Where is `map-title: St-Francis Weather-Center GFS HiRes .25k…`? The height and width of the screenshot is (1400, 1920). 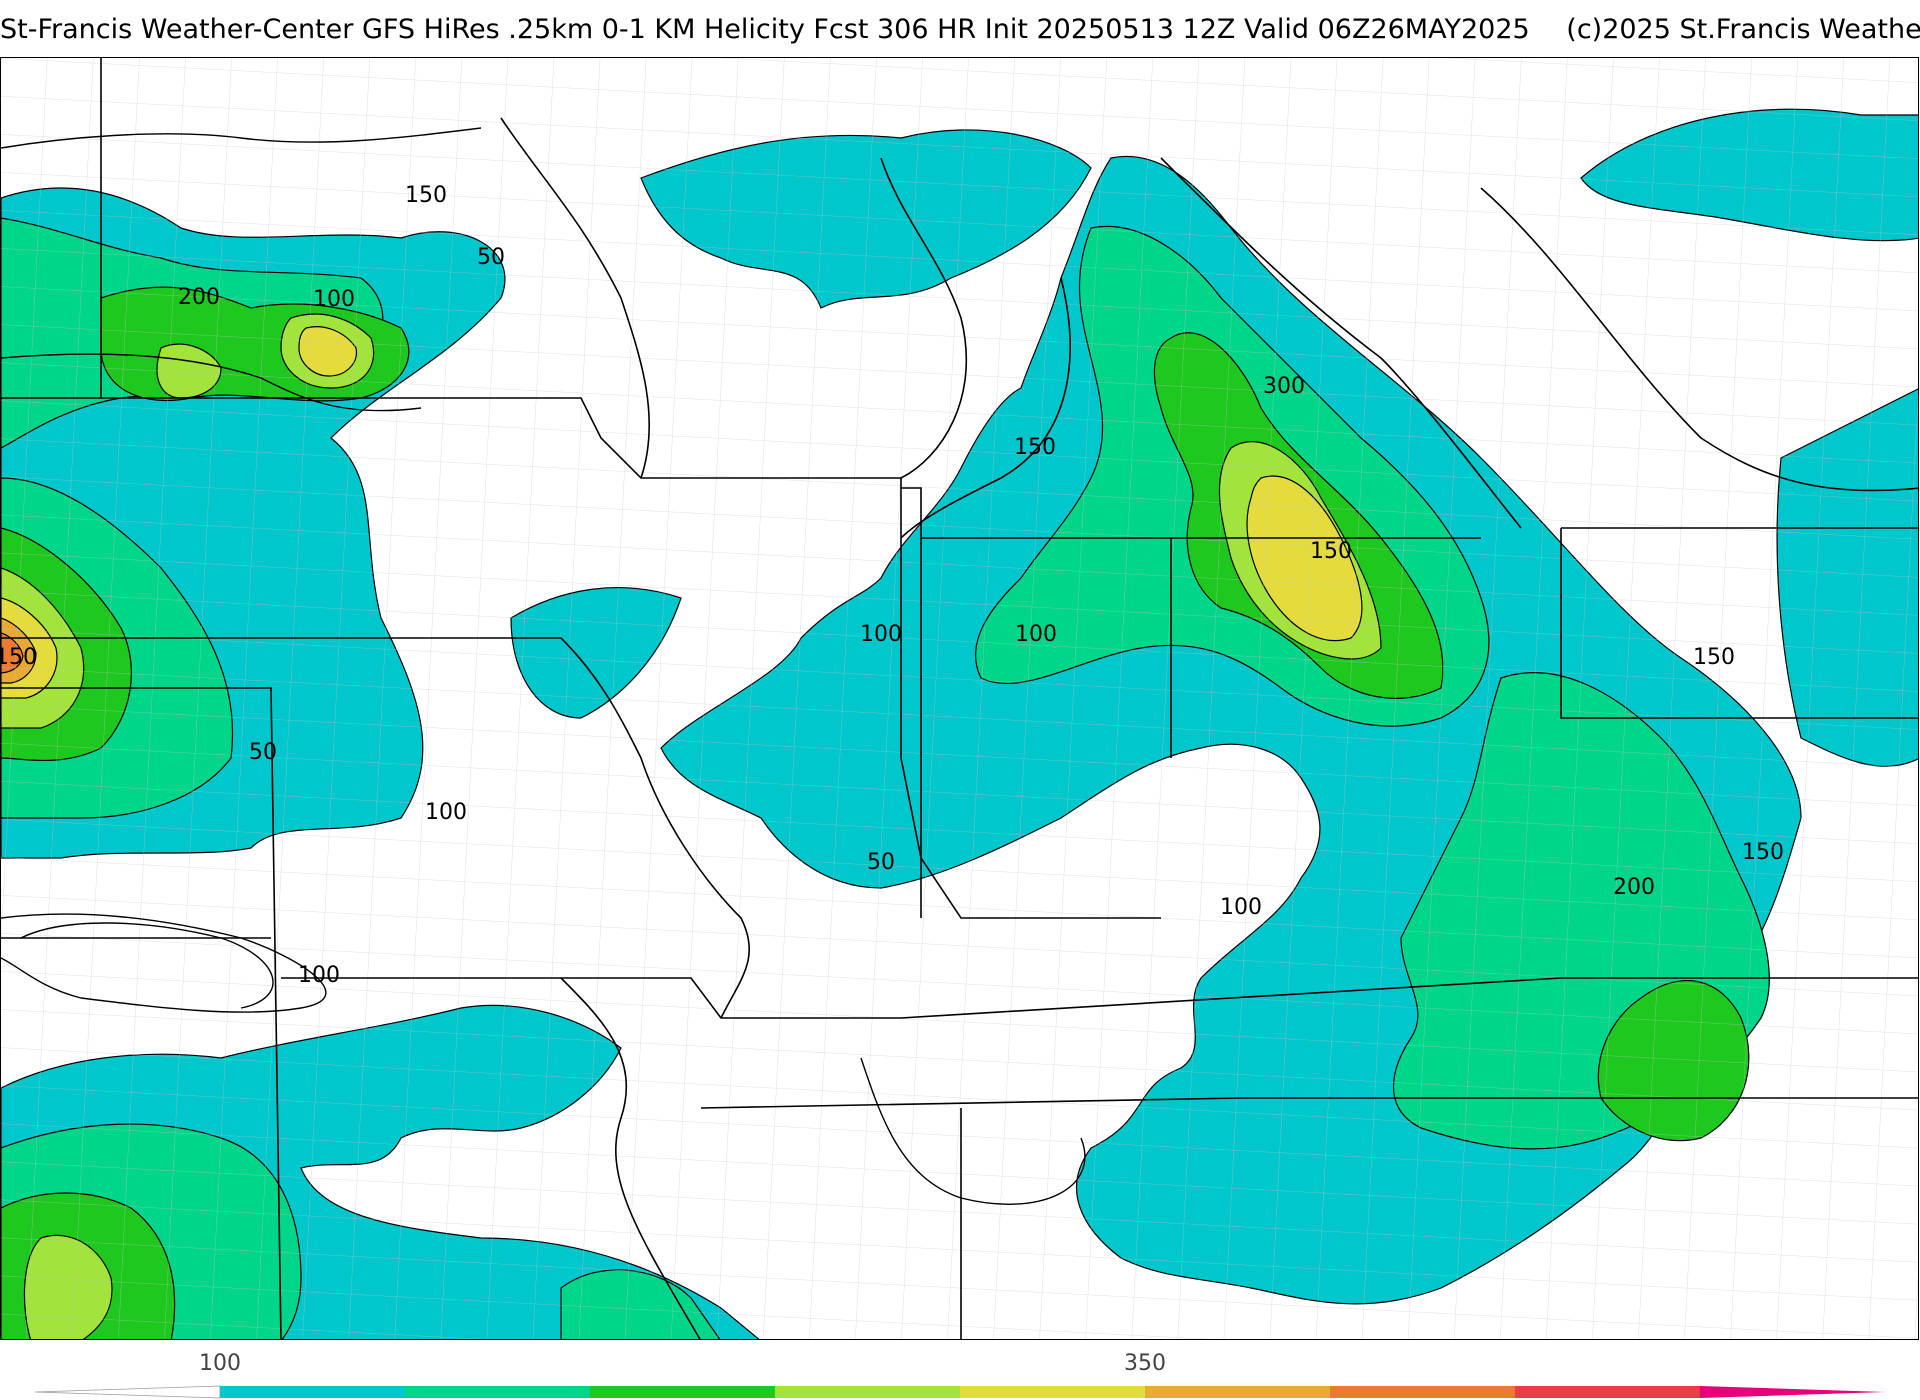 map-title: St-Francis Weather-Center GFS HiRes .25k… is located at coordinates (960, 29).